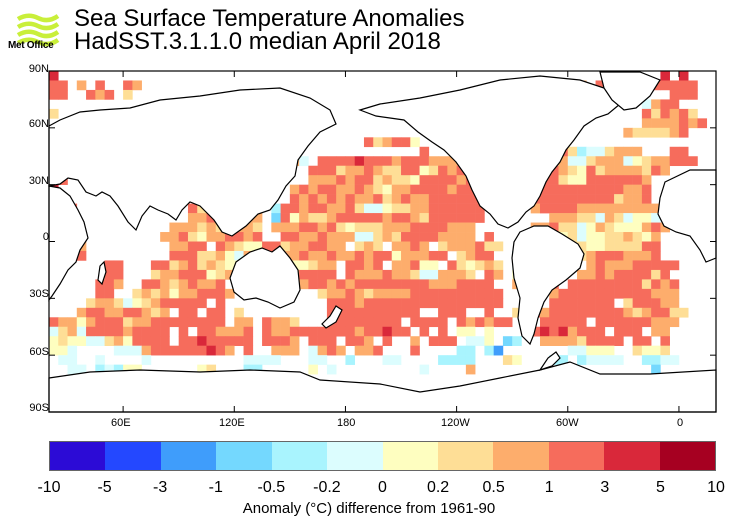  I want to click on lat-label-90n: 90N, so click(38, 69).